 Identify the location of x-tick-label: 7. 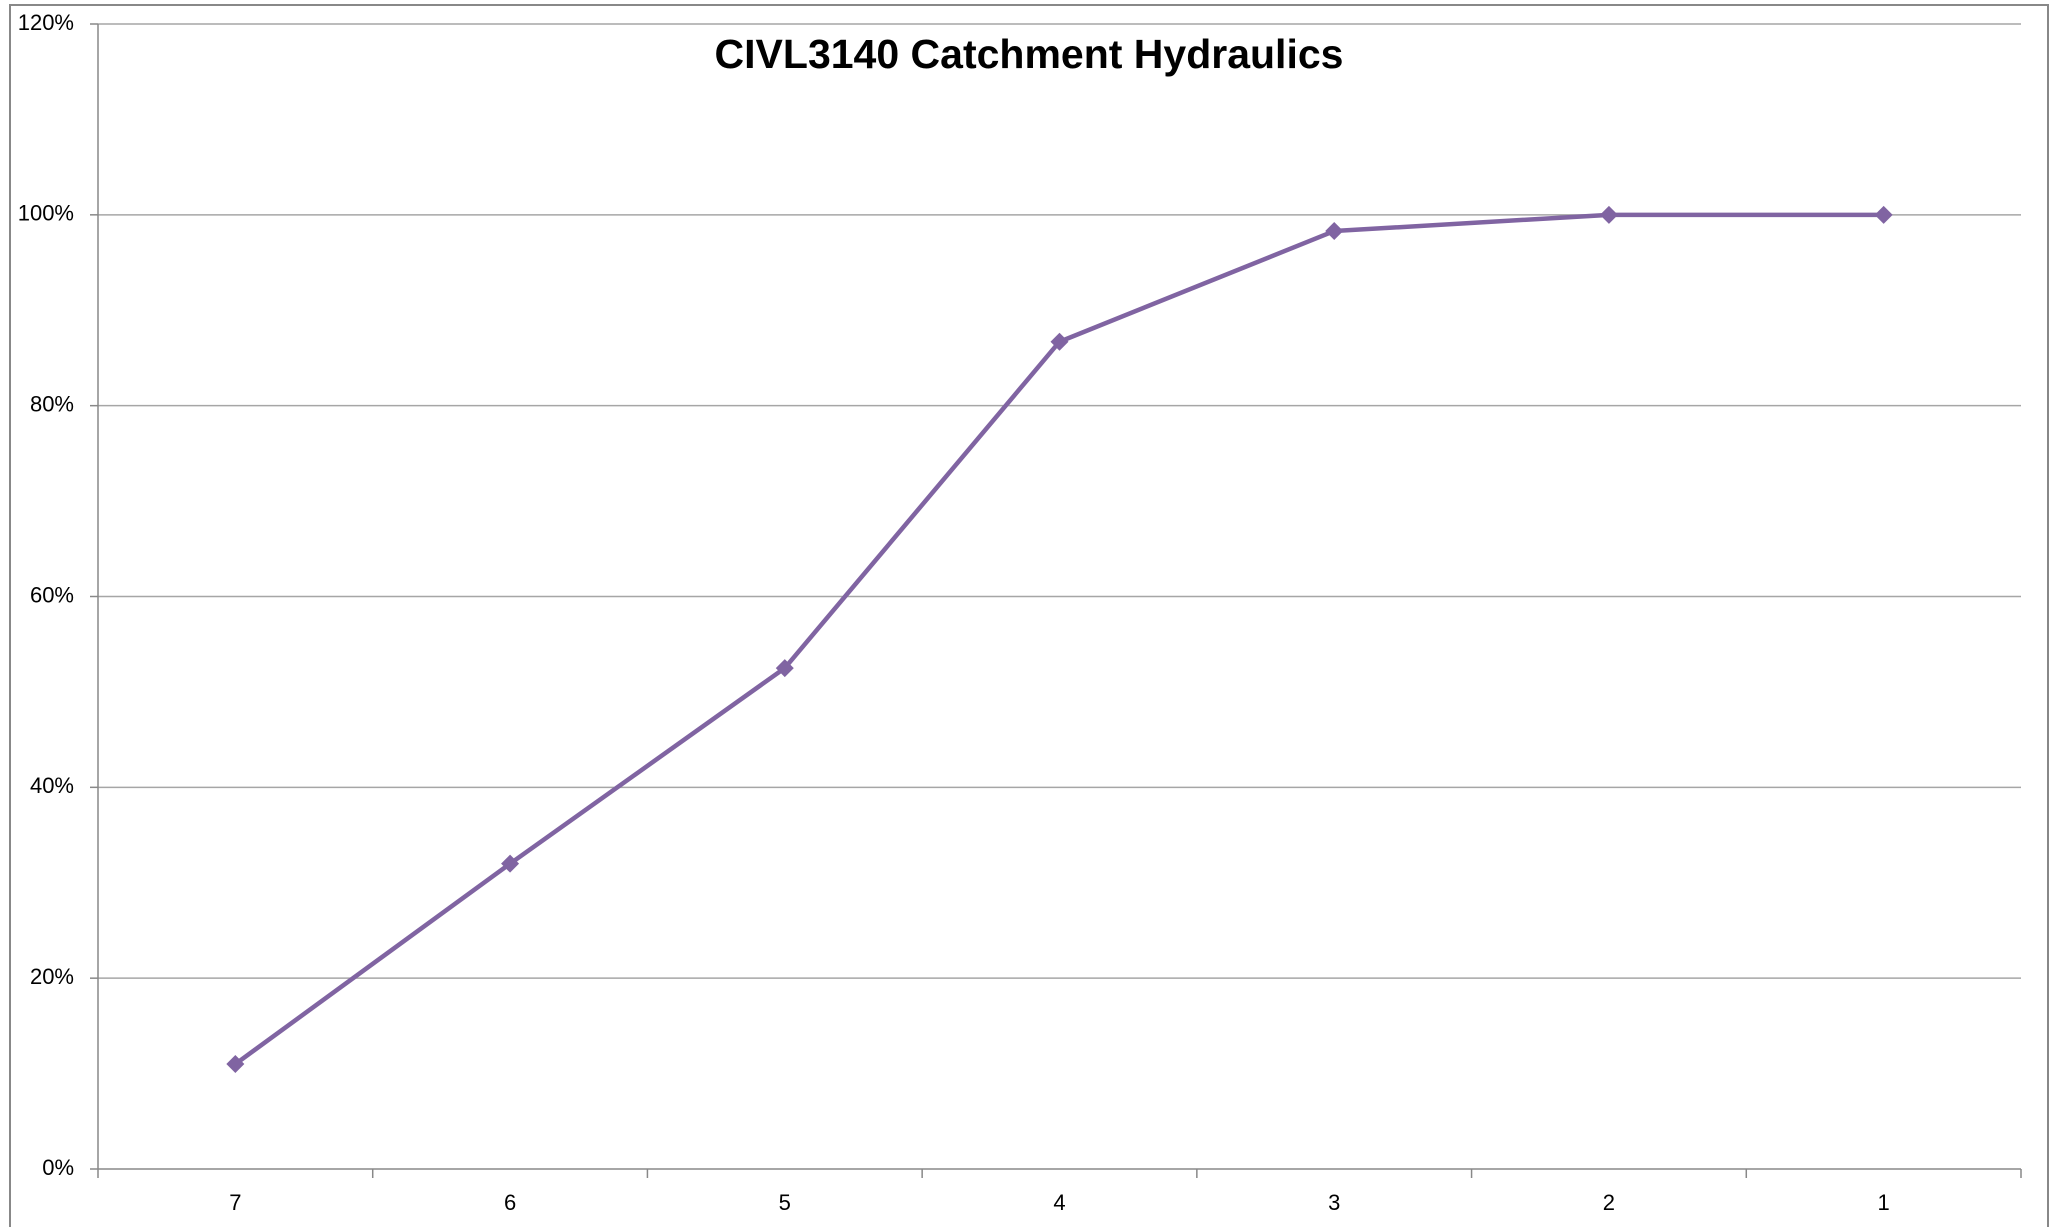
(235, 1202).